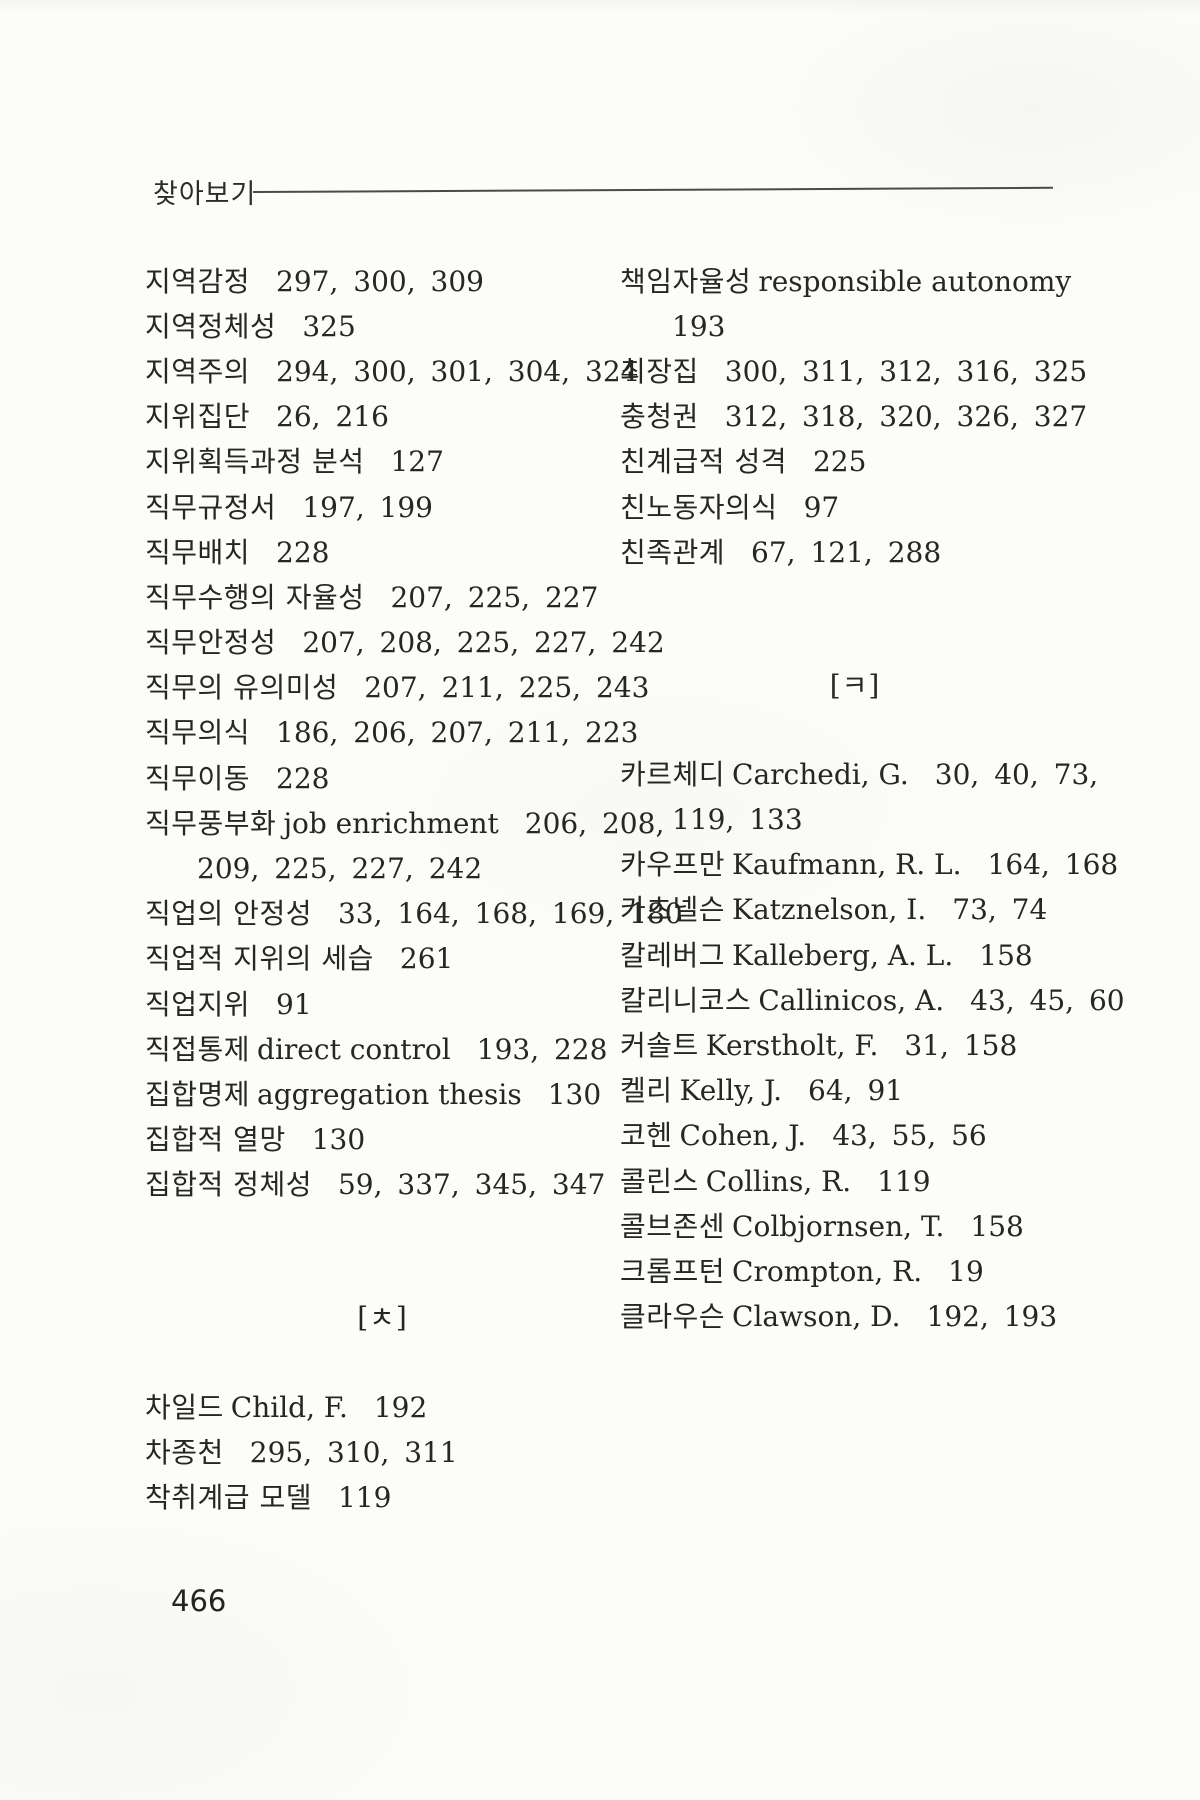  I want to click on index-entry: 최장집 300, 311, 312, 316, 325, so click(855, 371).